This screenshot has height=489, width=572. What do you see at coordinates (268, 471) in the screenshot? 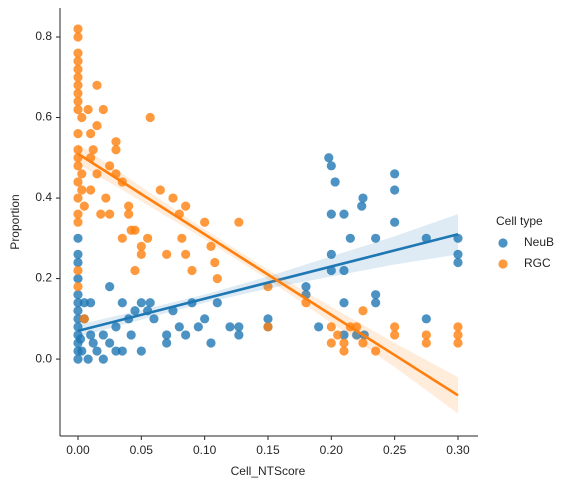
I see `x-axis-label: Cell_NTScore` at bounding box center [268, 471].